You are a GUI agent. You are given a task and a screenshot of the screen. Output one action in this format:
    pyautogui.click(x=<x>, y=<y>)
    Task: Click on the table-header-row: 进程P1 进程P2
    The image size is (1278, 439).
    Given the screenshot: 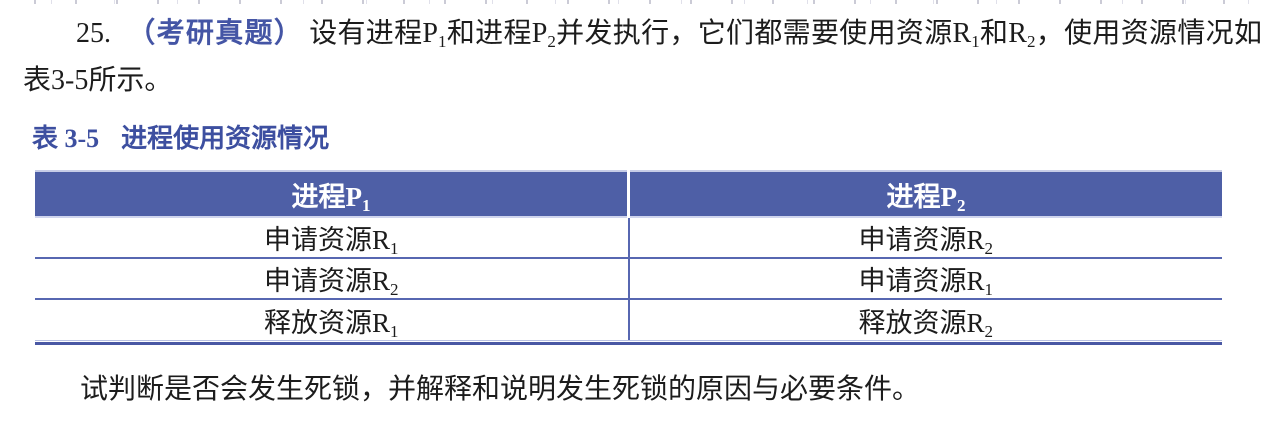 What is the action you would take?
    pyautogui.click(x=628, y=194)
    